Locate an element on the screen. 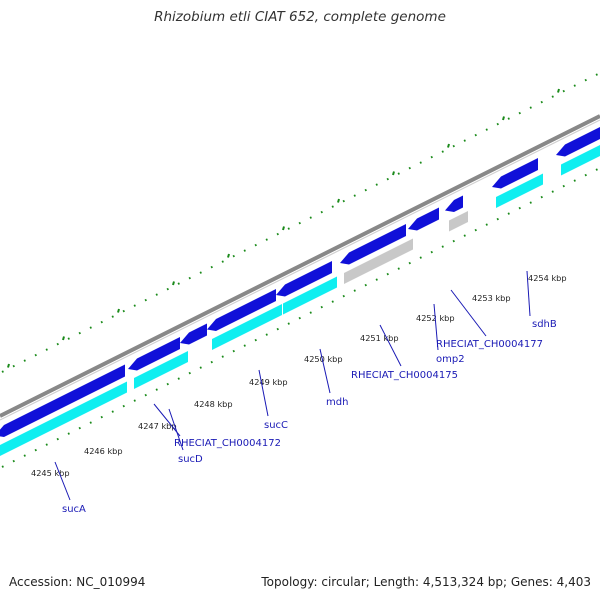  tick-label: 4249 kbp is located at coordinates (268, 382).